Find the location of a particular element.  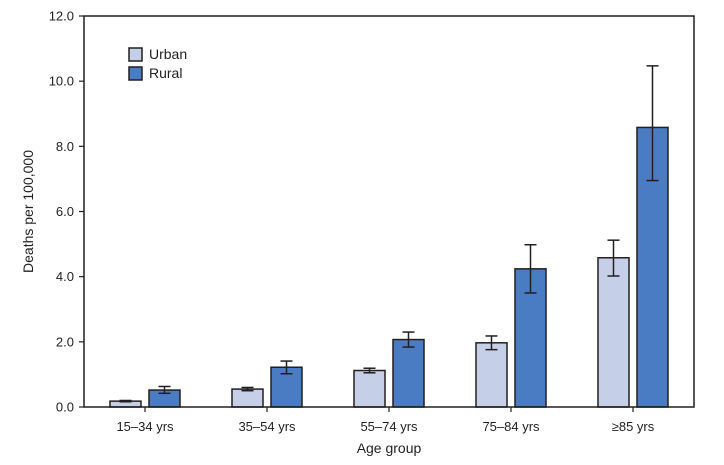

y-tick-label: 2.0 is located at coordinates (65, 341).